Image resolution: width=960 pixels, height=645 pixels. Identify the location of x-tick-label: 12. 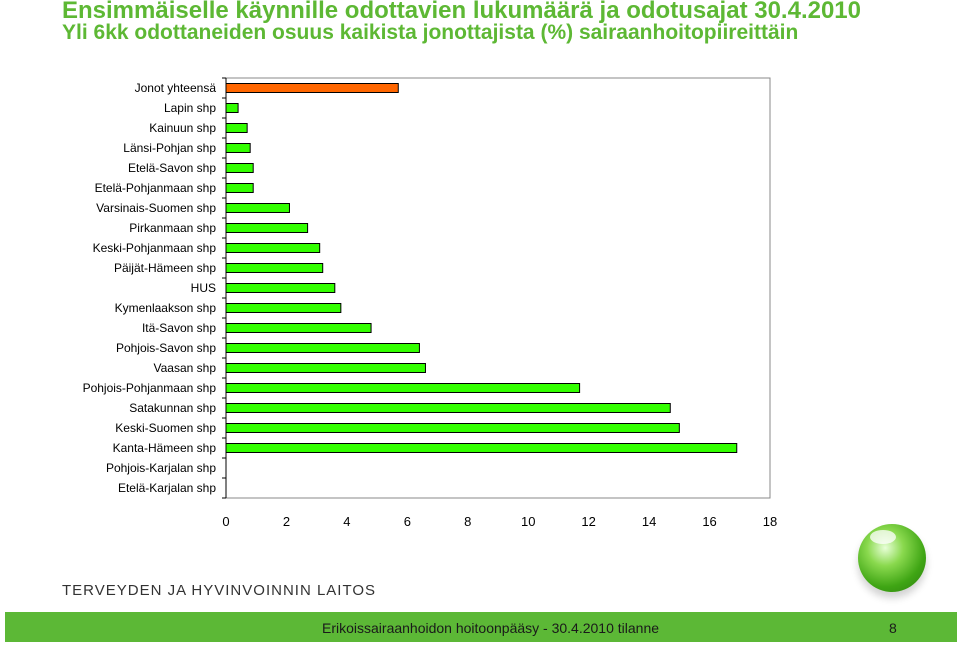
(588, 521).